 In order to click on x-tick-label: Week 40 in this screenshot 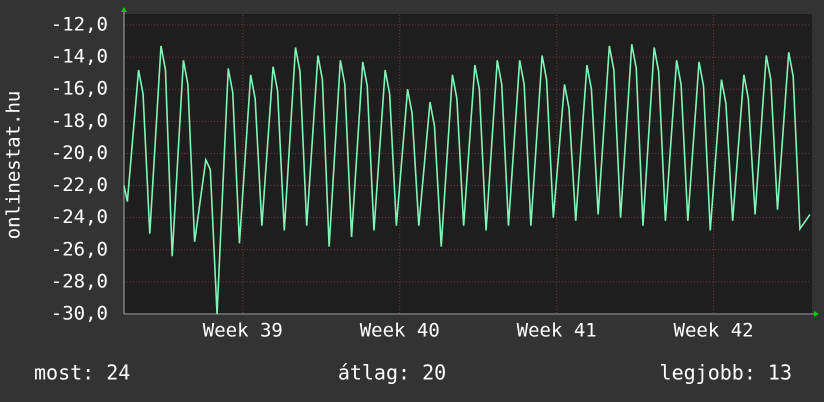, I will do `click(400, 331)`.